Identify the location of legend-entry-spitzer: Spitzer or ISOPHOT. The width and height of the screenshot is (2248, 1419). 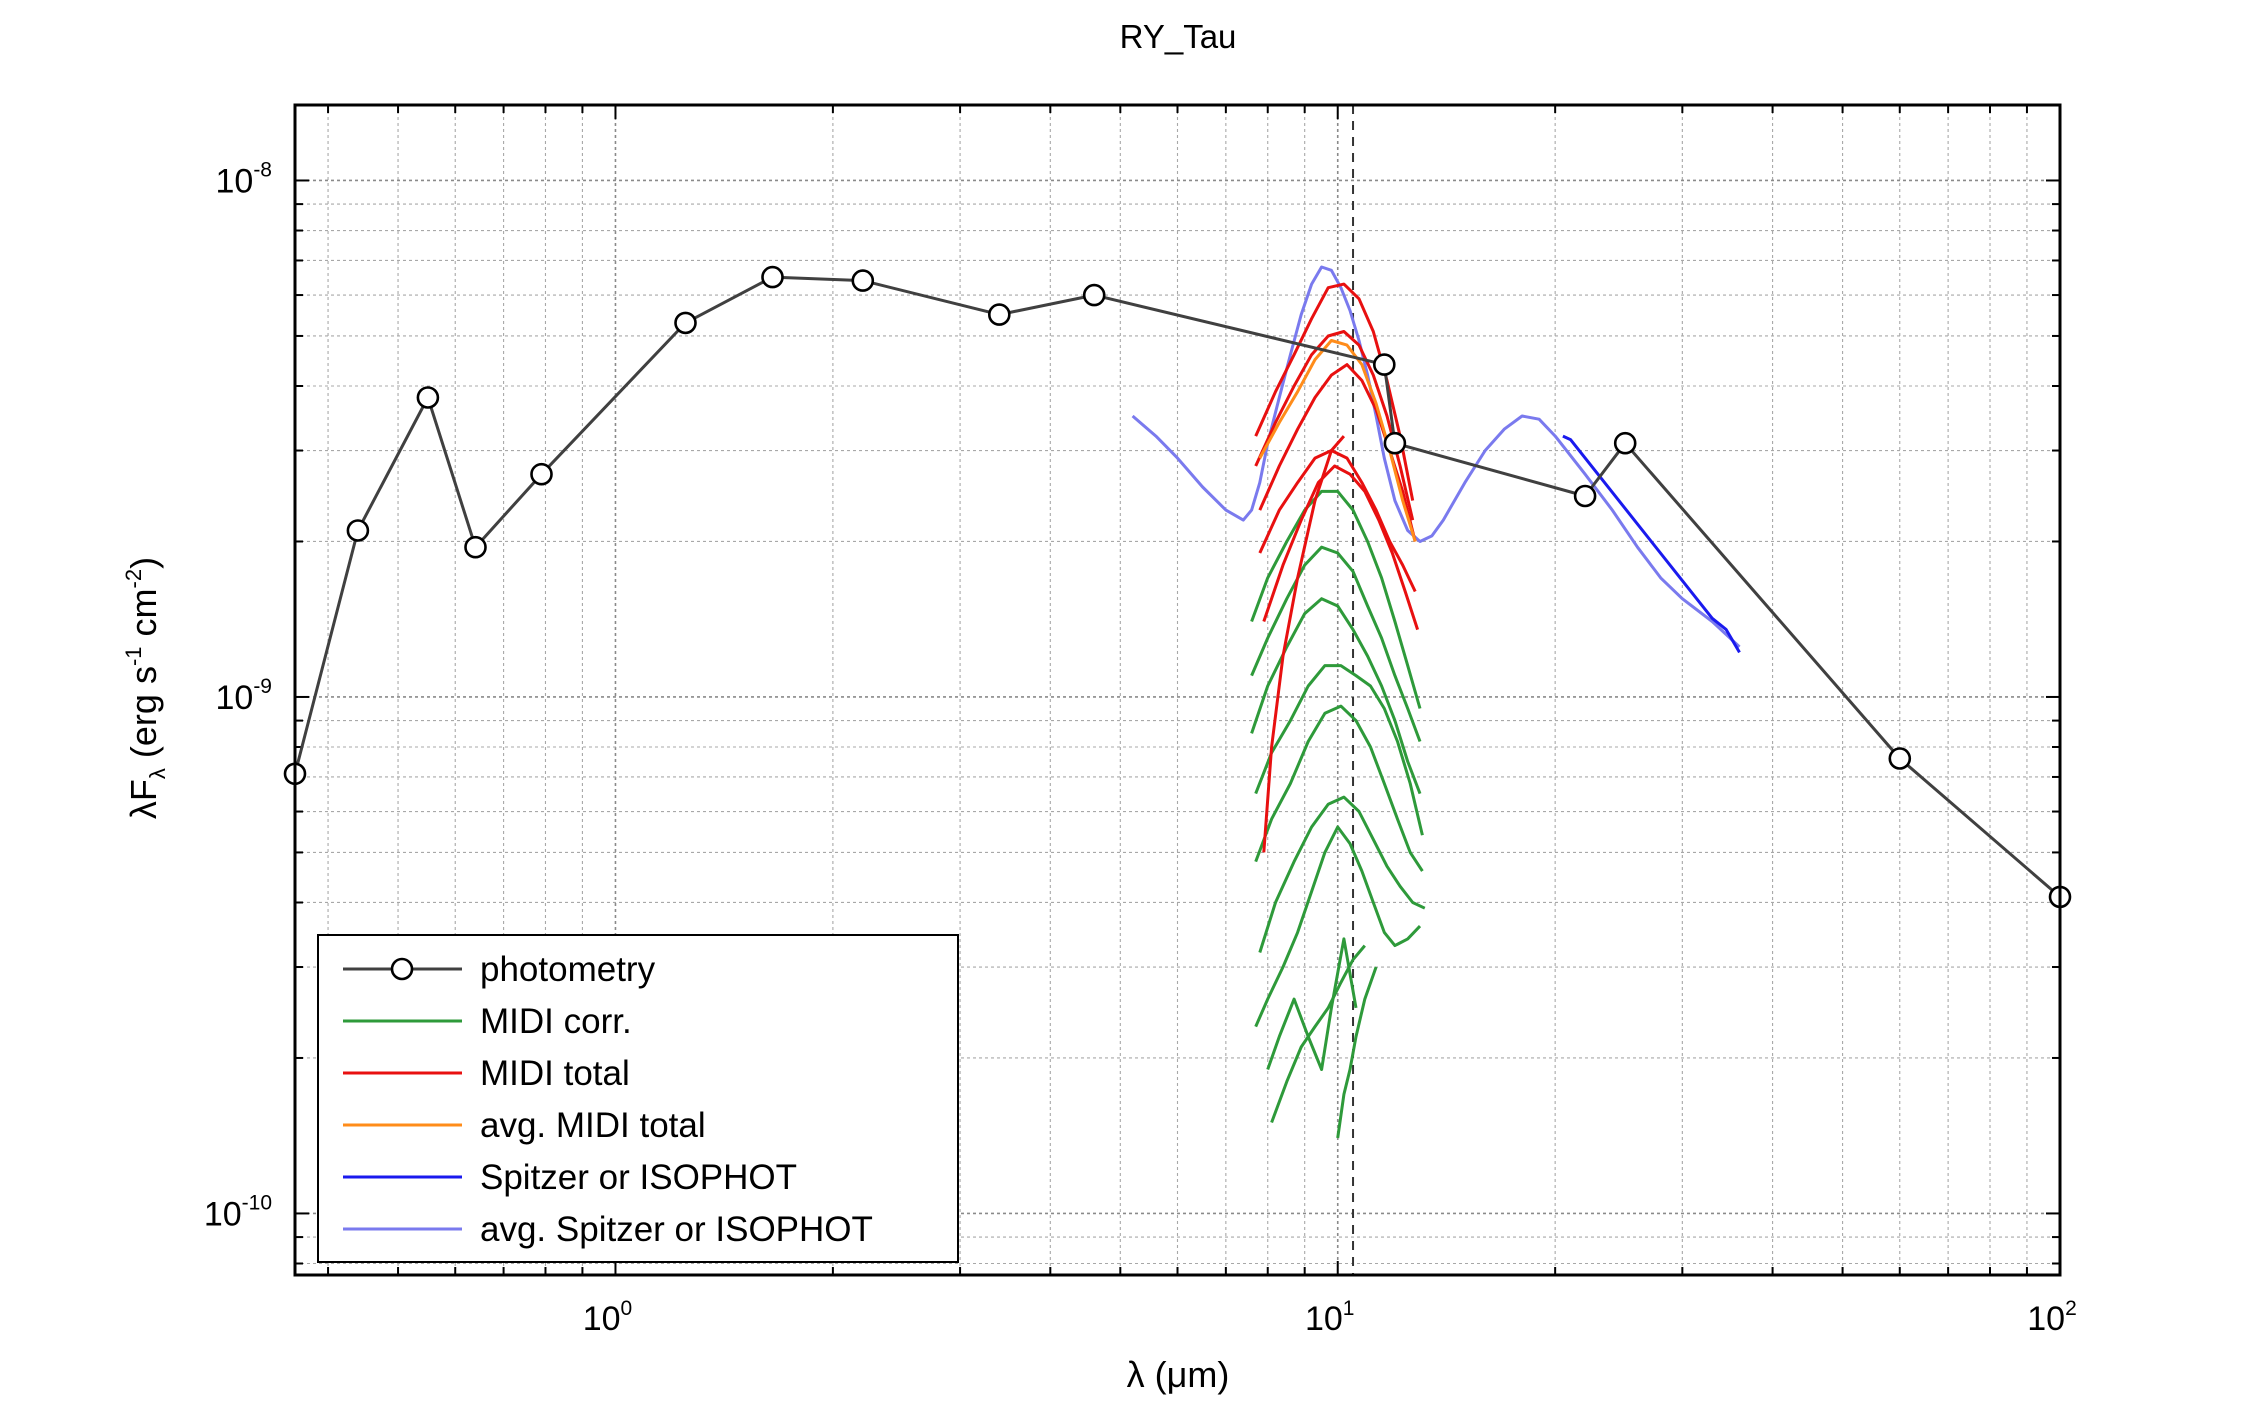
(570, 1177).